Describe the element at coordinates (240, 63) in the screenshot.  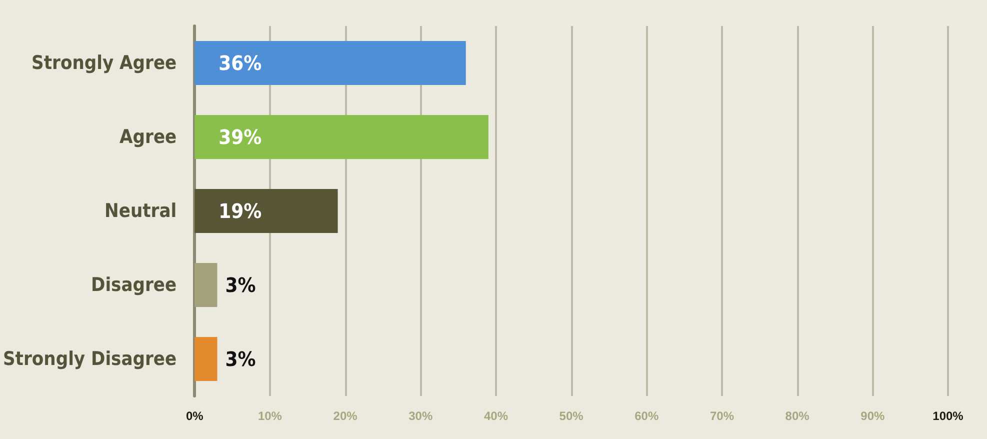
I see `data-label: 36%` at that location.